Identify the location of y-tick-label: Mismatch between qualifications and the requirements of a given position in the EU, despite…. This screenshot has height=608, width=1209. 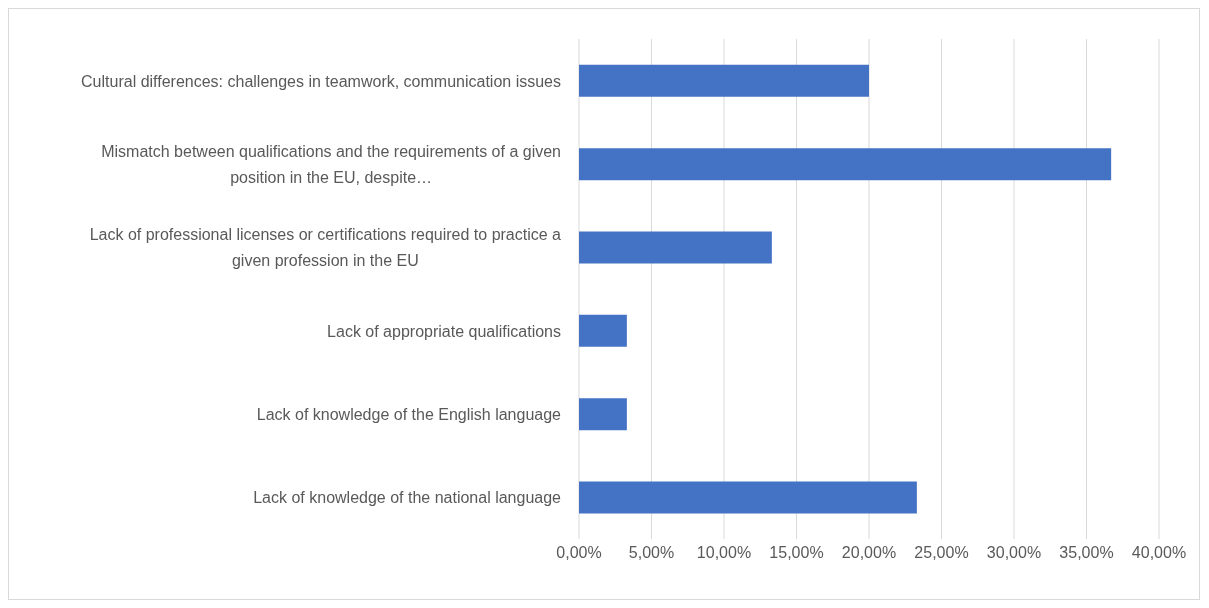
(331, 164).